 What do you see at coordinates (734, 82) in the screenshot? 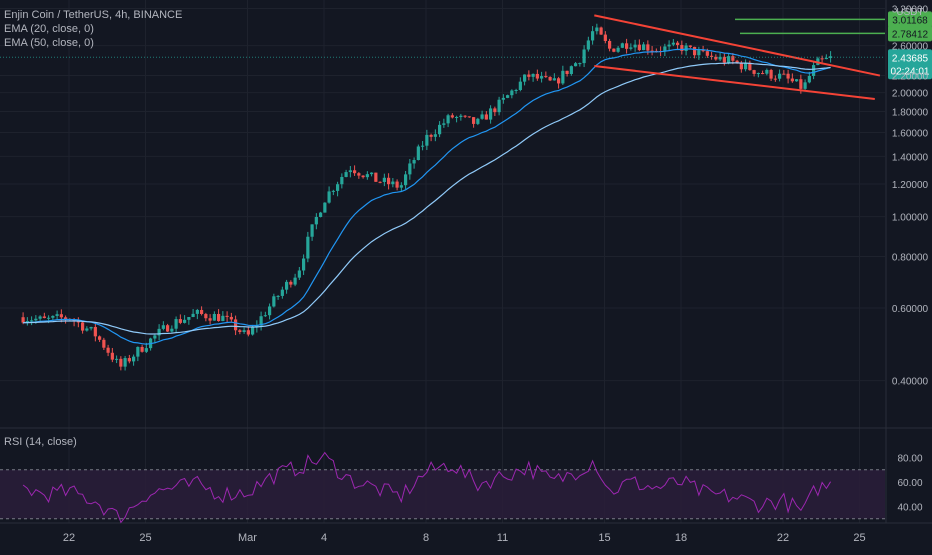
I see `falling-wedge-bottom` at bounding box center [734, 82].